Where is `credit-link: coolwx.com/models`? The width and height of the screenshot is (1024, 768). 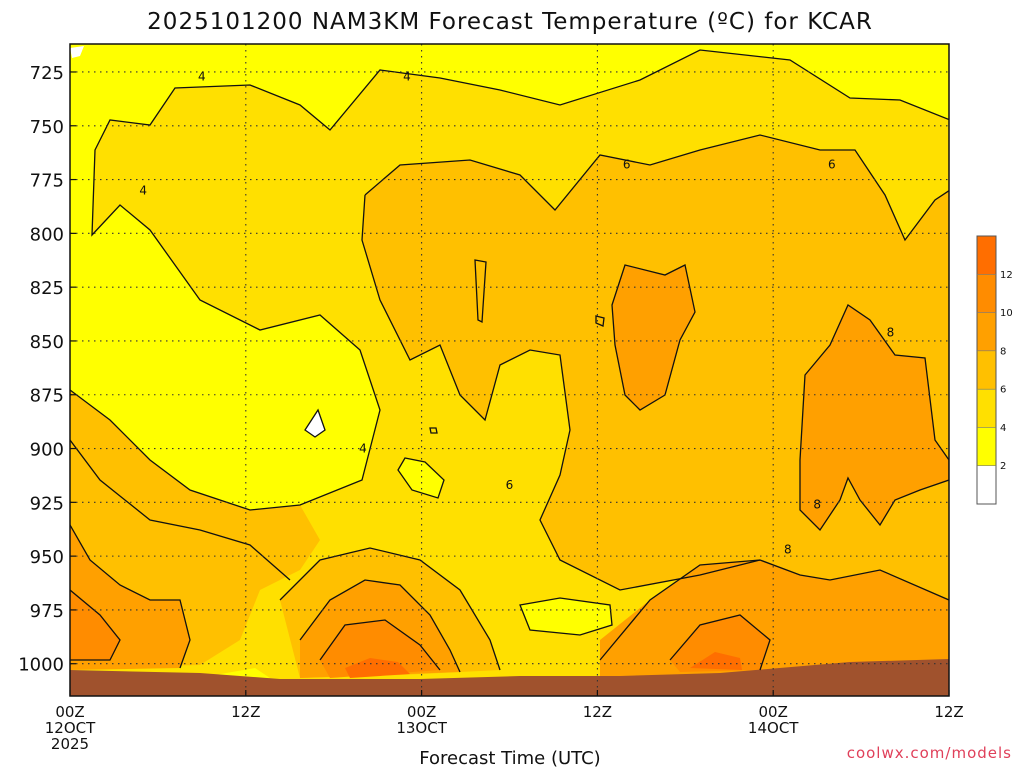
credit-link: coolwx.com/models is located at coordinates (929, 753).